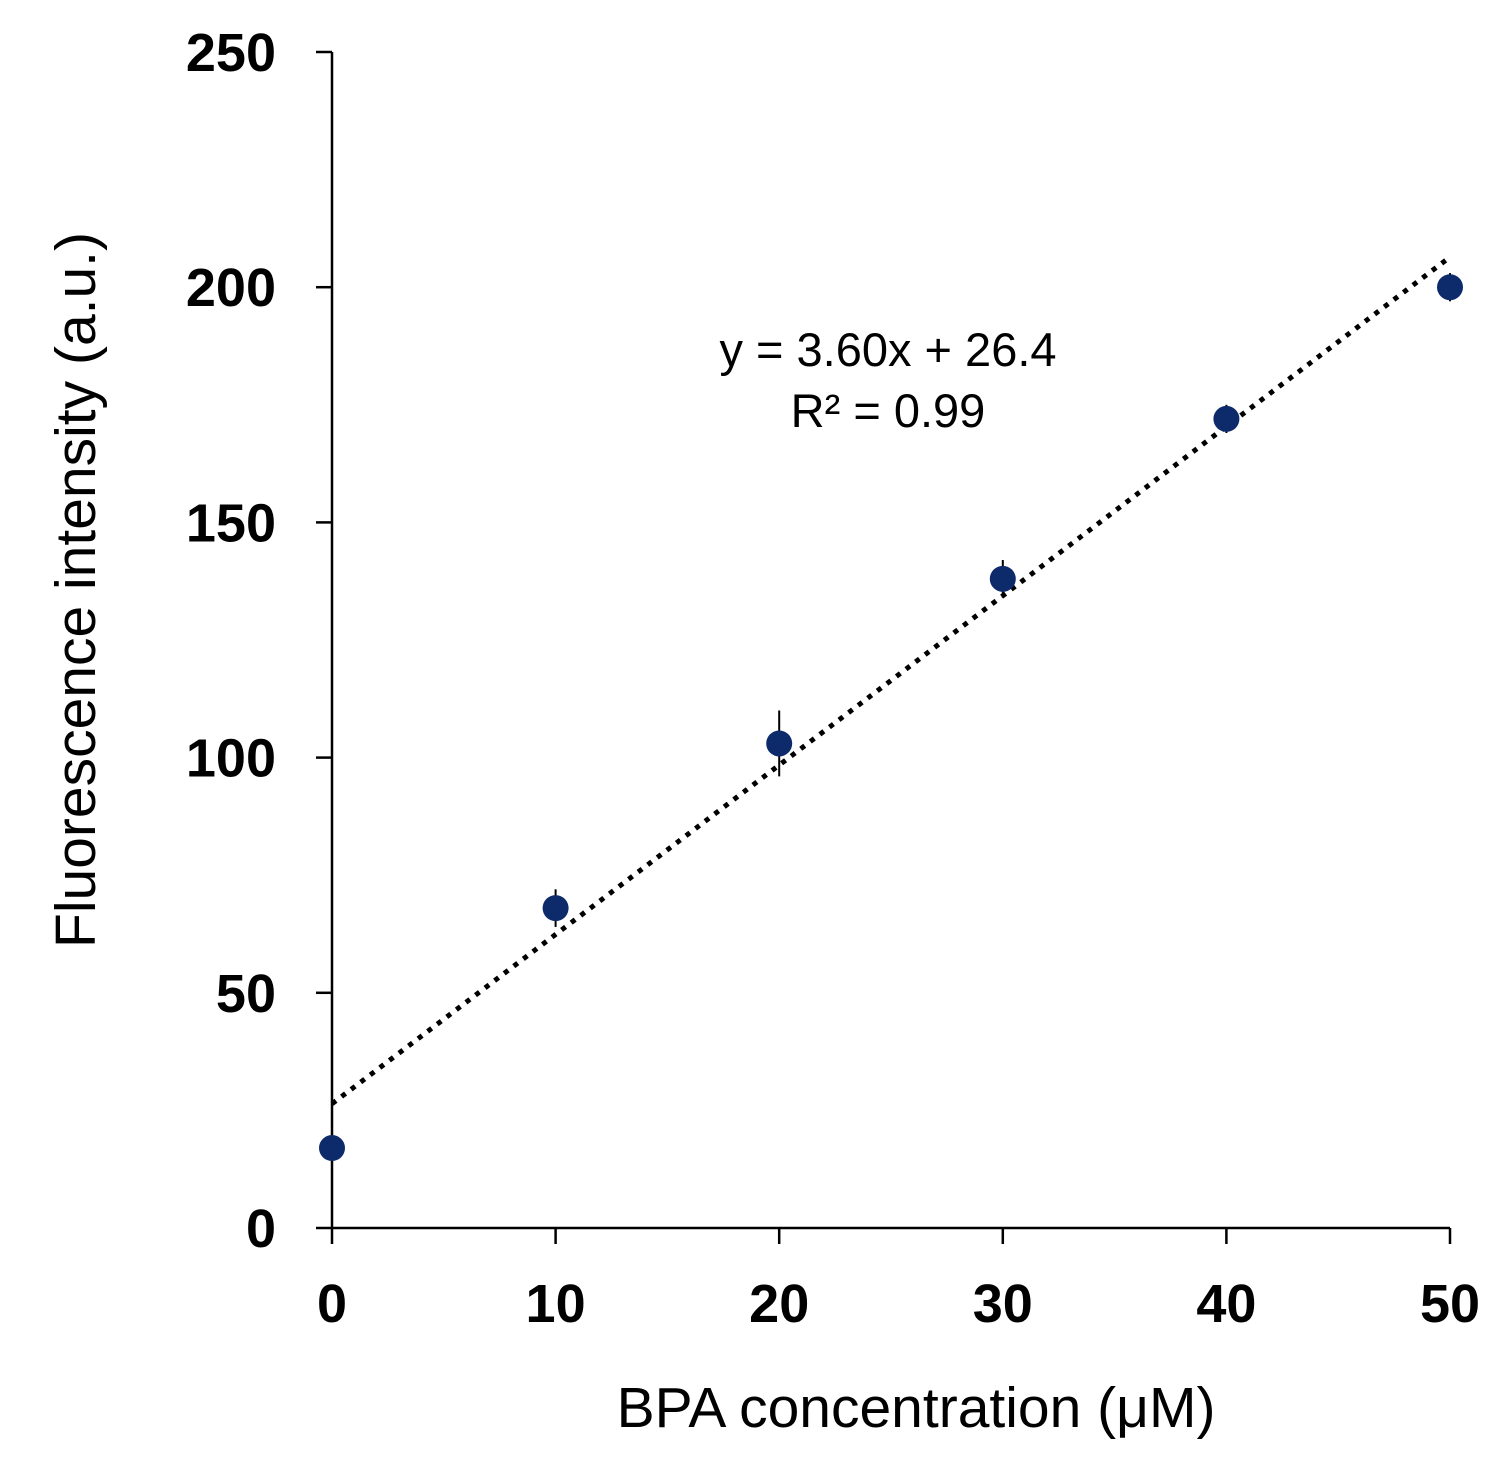 The width and height of the screenshot is (1504, 1465). I want to click on y-axis-title: Fluorescence intensity (a.u.), so click(76, 590).